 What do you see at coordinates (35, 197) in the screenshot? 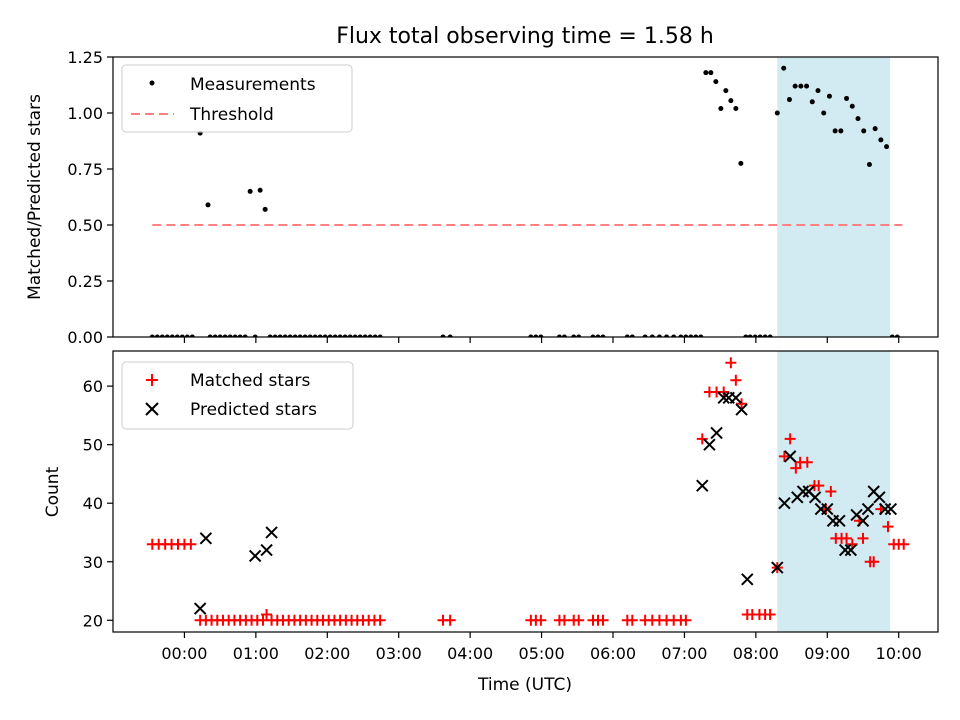
I see `top-y-axis-label: Matched/Predicted stars` at bounding box center [35, 197].